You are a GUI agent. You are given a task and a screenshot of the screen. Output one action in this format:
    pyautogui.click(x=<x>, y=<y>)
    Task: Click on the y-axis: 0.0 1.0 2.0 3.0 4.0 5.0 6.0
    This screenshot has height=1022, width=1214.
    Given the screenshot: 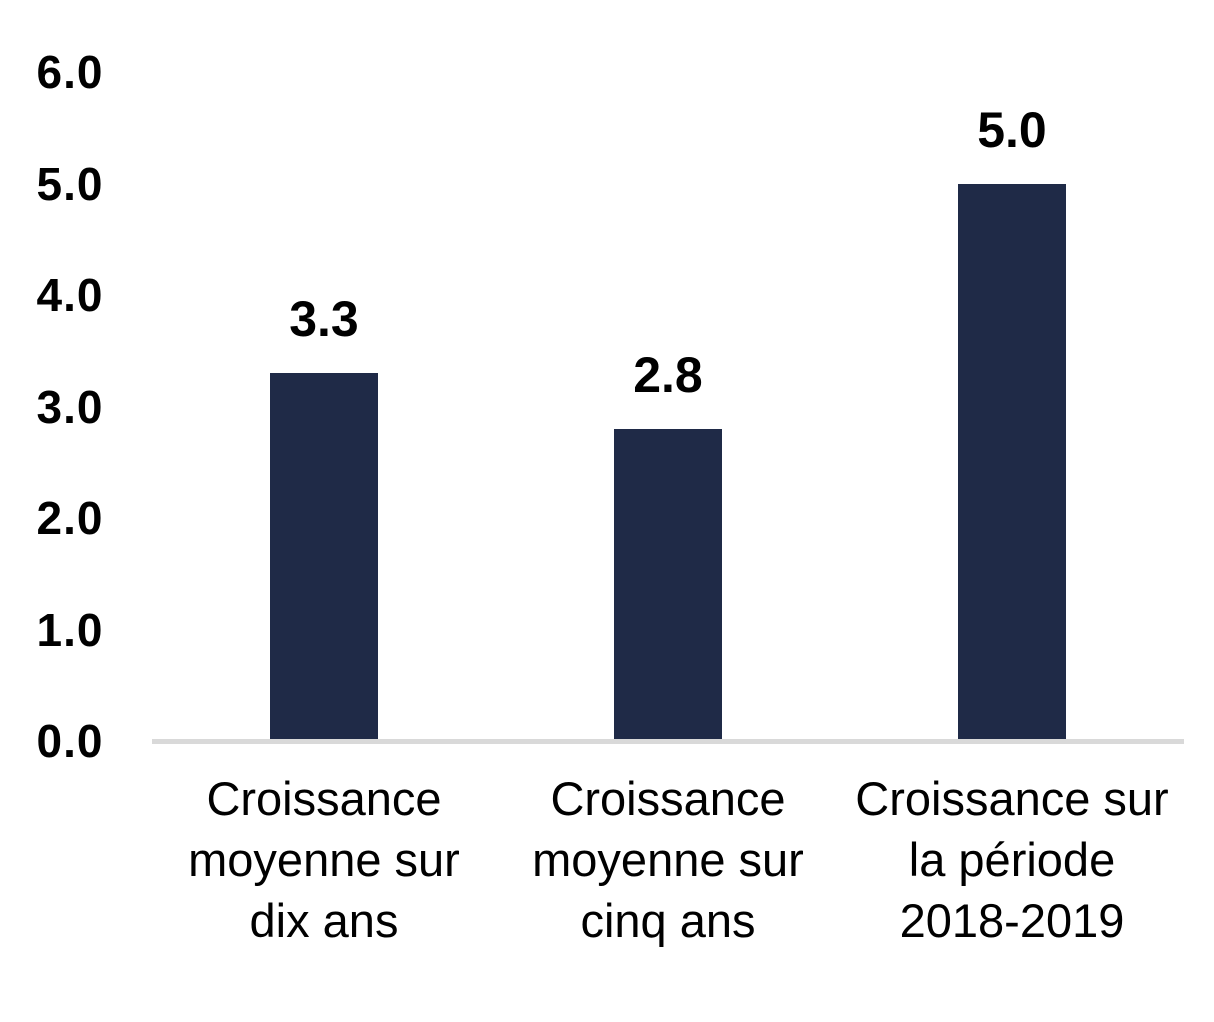 What is the action you would take?
    pyautogui.click(x=76, y=390)
    